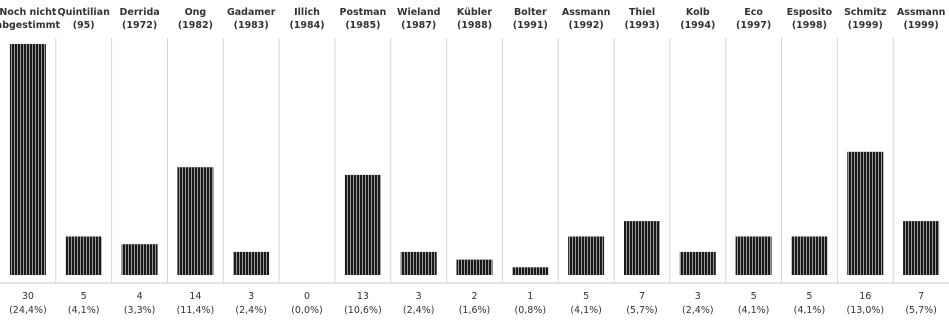 This screenshot has height=323, width=949. Describe the element at coordinates (418, 12) in the screenshot. I see `category-label: Wieland` at that location.